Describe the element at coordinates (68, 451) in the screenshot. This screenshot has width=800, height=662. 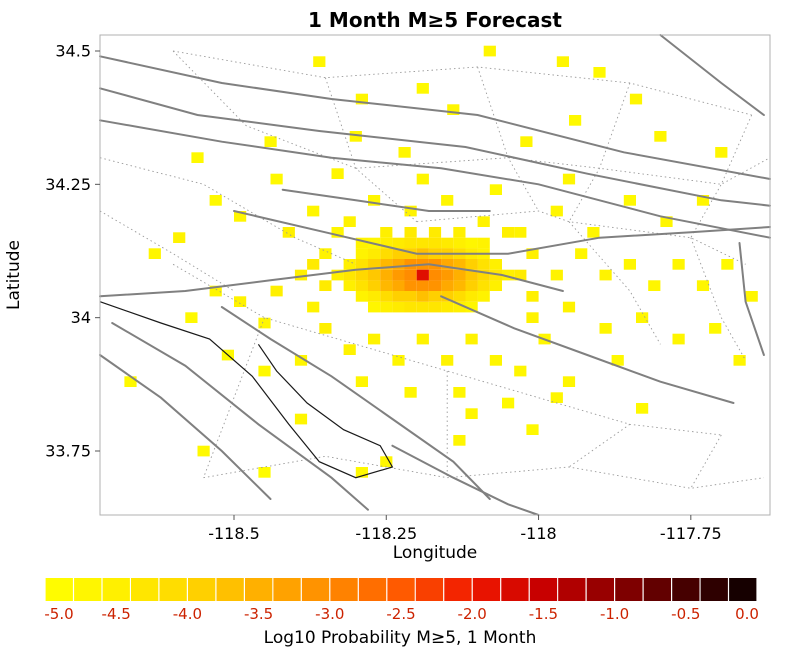
I see `y-tick-label: 33.75` at that location.